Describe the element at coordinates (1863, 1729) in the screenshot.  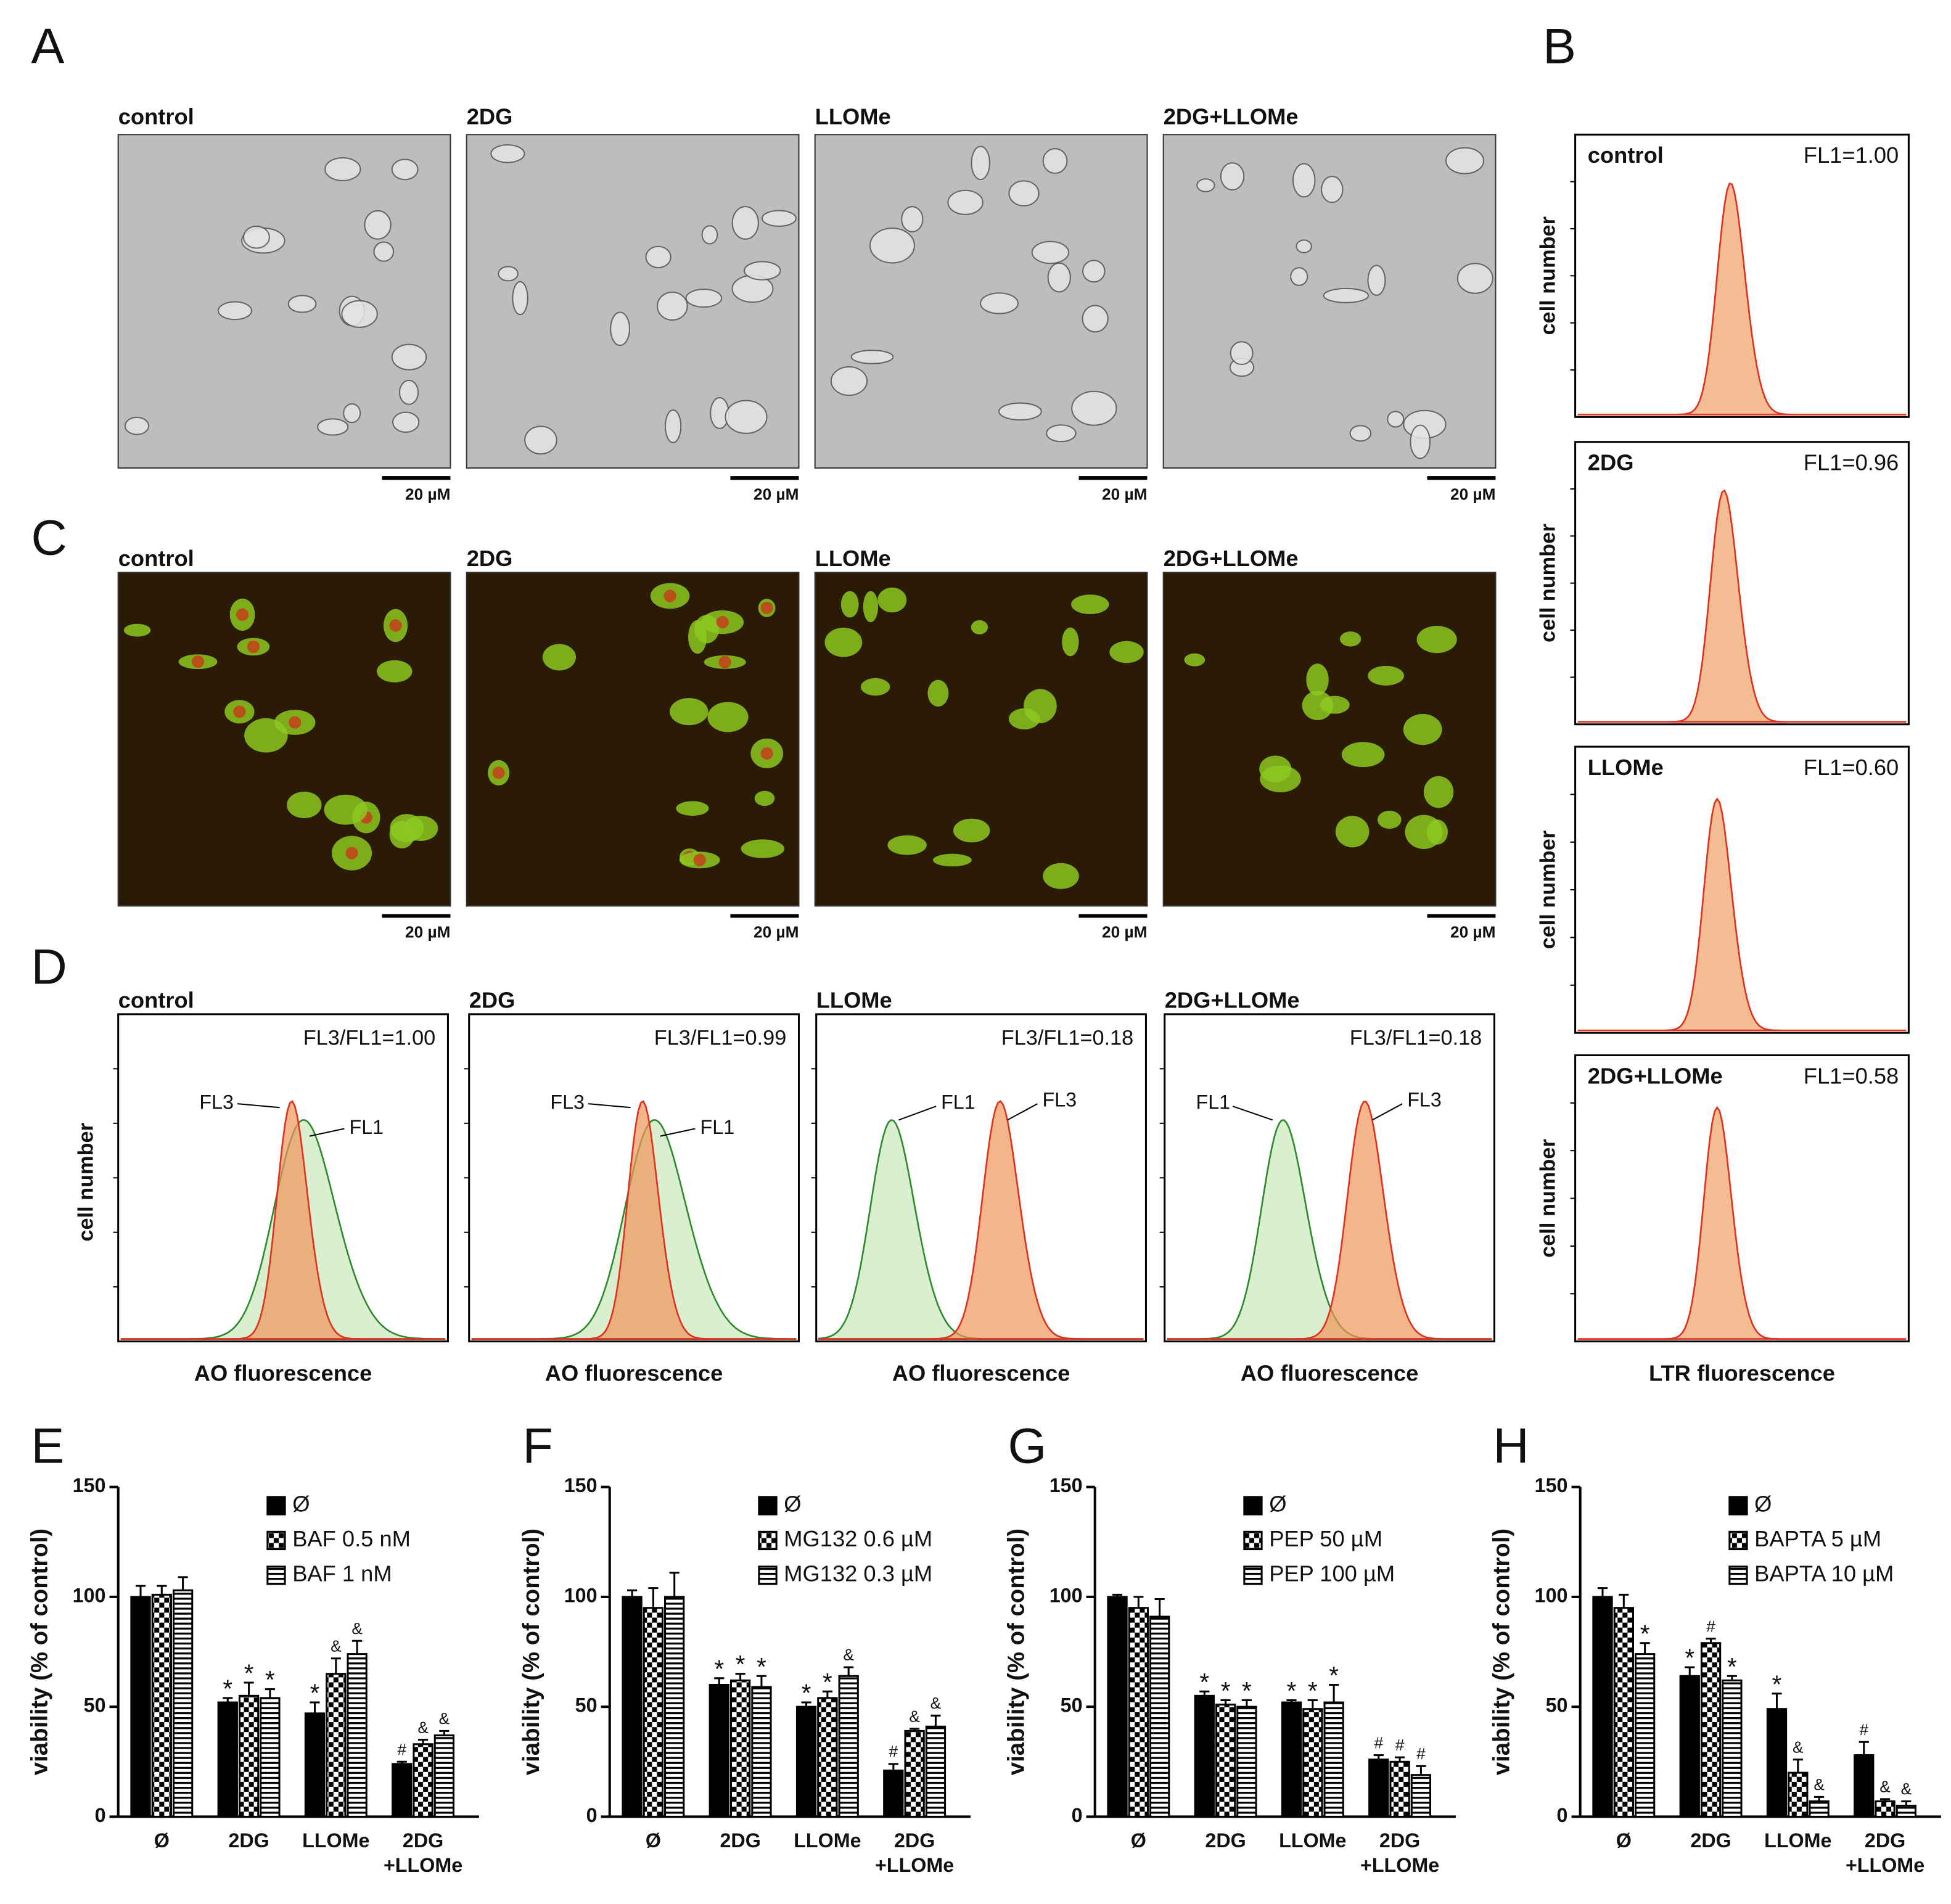
I see `significance-mark: #` at that location.